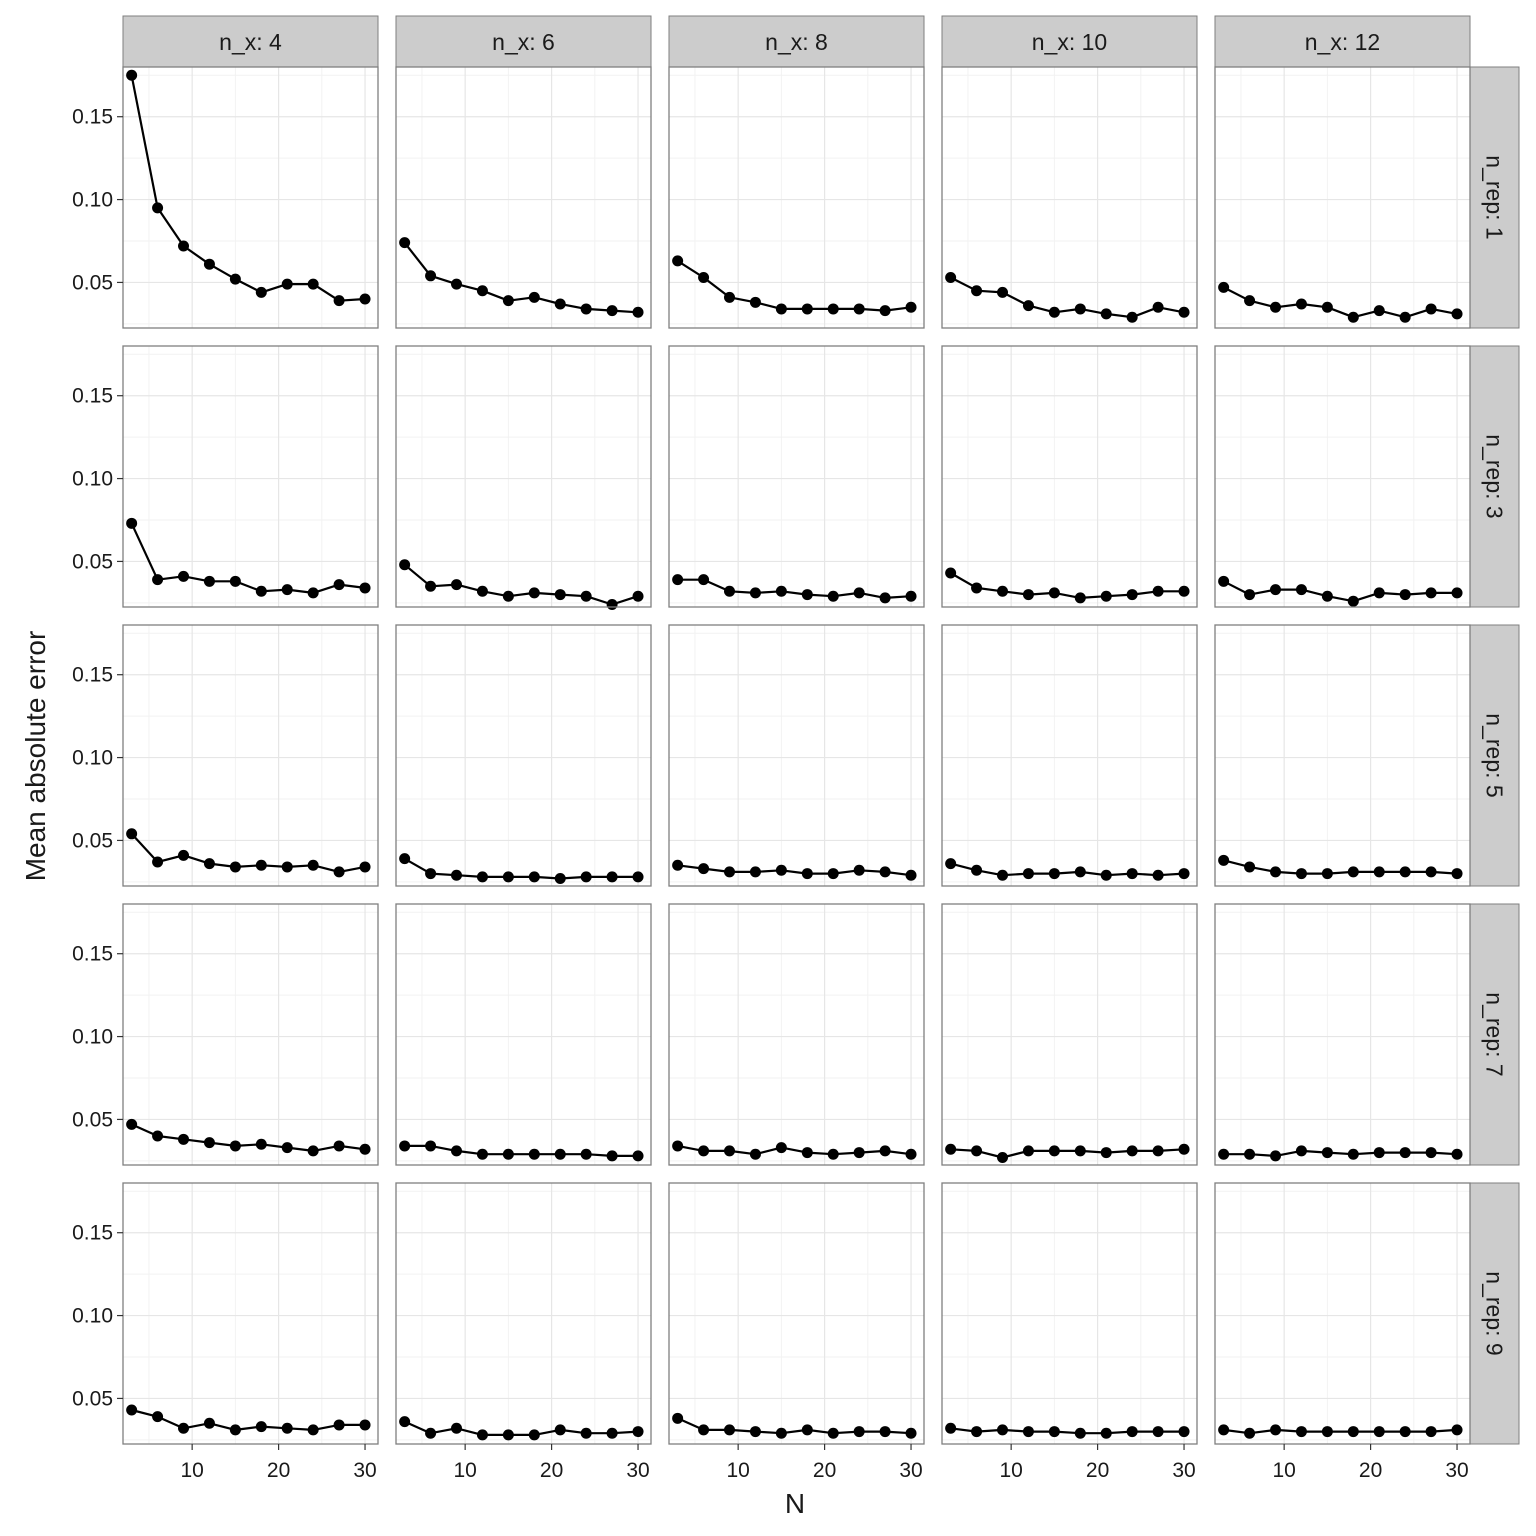 Image resolution: width=1536 pixels, height=1536 pixels. I want to click on x-tick-label: 10, so click(737, 1470).